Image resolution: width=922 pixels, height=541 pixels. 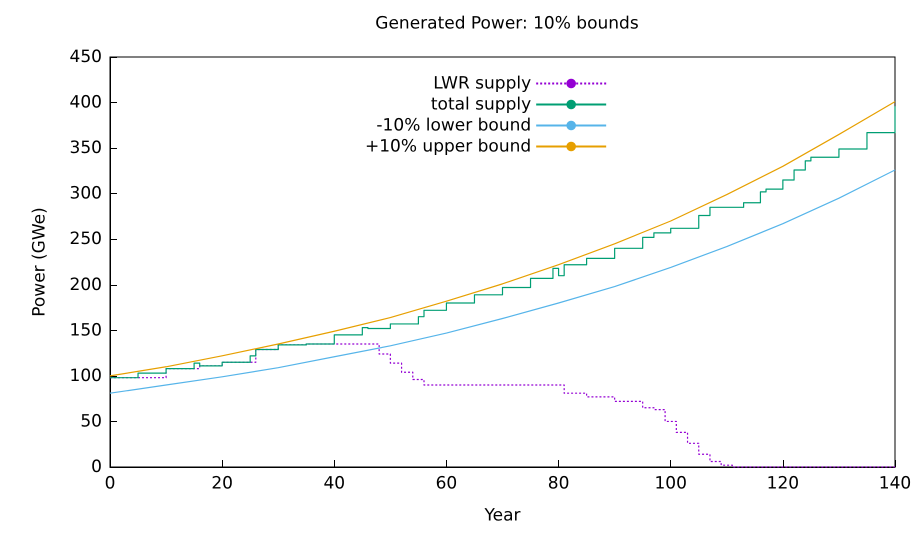 What do you see at coordinates (502, 516) in the screenshot?
I see `x-axis-title: Year` at bounding box center [502, 516].